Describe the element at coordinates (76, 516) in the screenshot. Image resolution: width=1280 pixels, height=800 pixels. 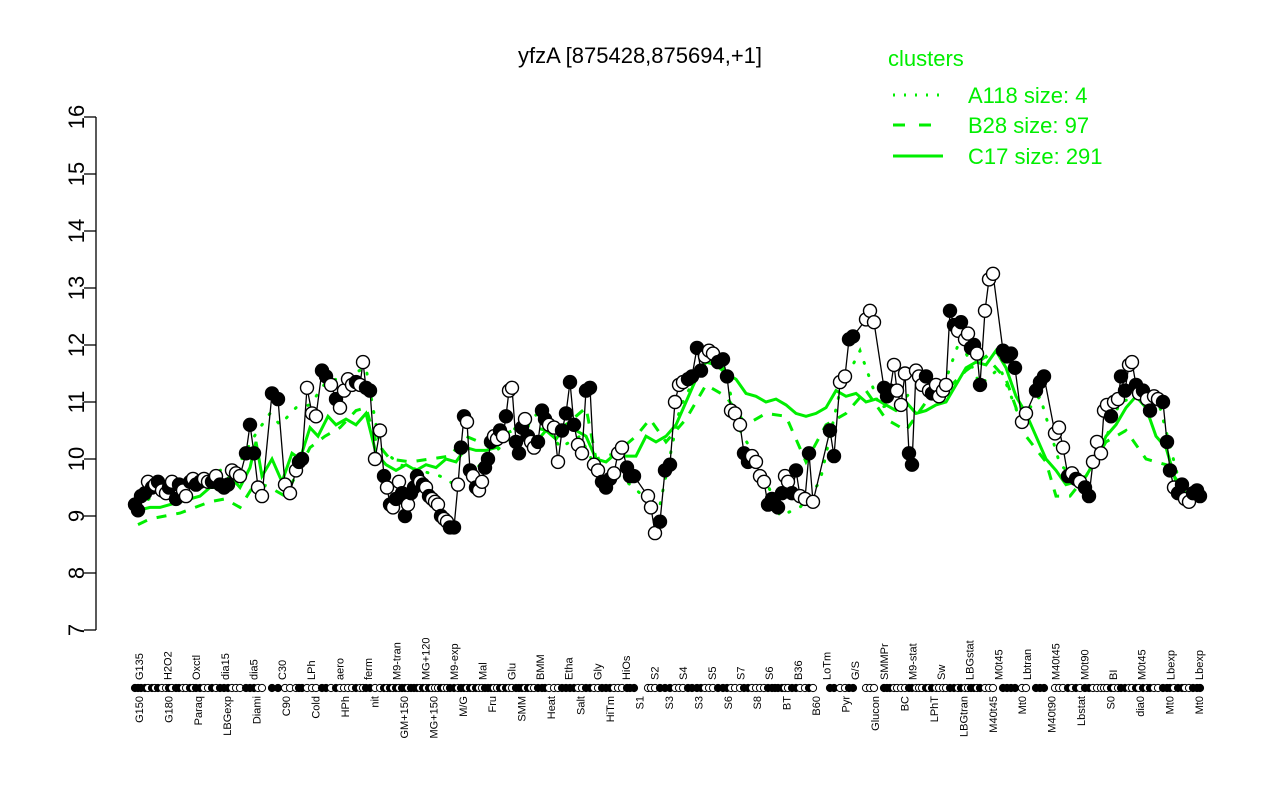
I see `y-tick-label: 9` at that location.